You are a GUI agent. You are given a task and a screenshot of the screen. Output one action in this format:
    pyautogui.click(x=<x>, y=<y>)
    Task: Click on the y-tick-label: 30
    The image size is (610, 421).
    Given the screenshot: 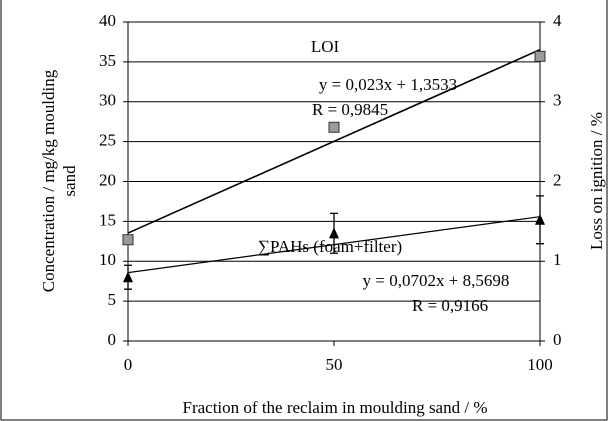 What is the action you would take?
    pyautogui.click(x=107, y=100)
    